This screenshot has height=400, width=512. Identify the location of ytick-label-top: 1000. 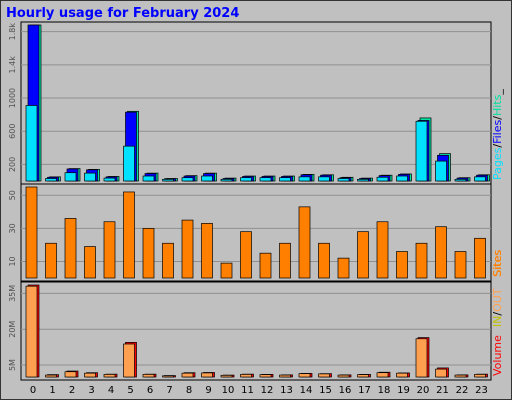
(12, 98).